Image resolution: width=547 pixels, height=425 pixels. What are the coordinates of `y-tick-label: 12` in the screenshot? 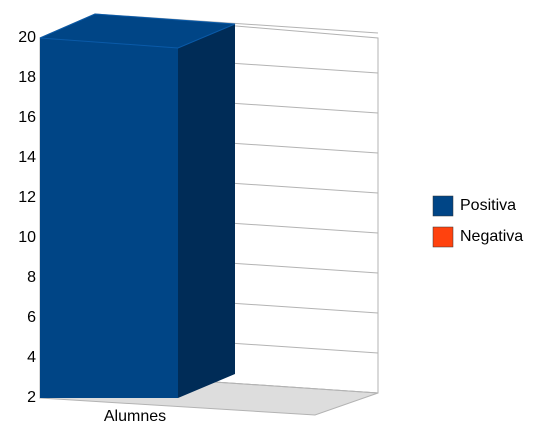 It's located at (27, 197).